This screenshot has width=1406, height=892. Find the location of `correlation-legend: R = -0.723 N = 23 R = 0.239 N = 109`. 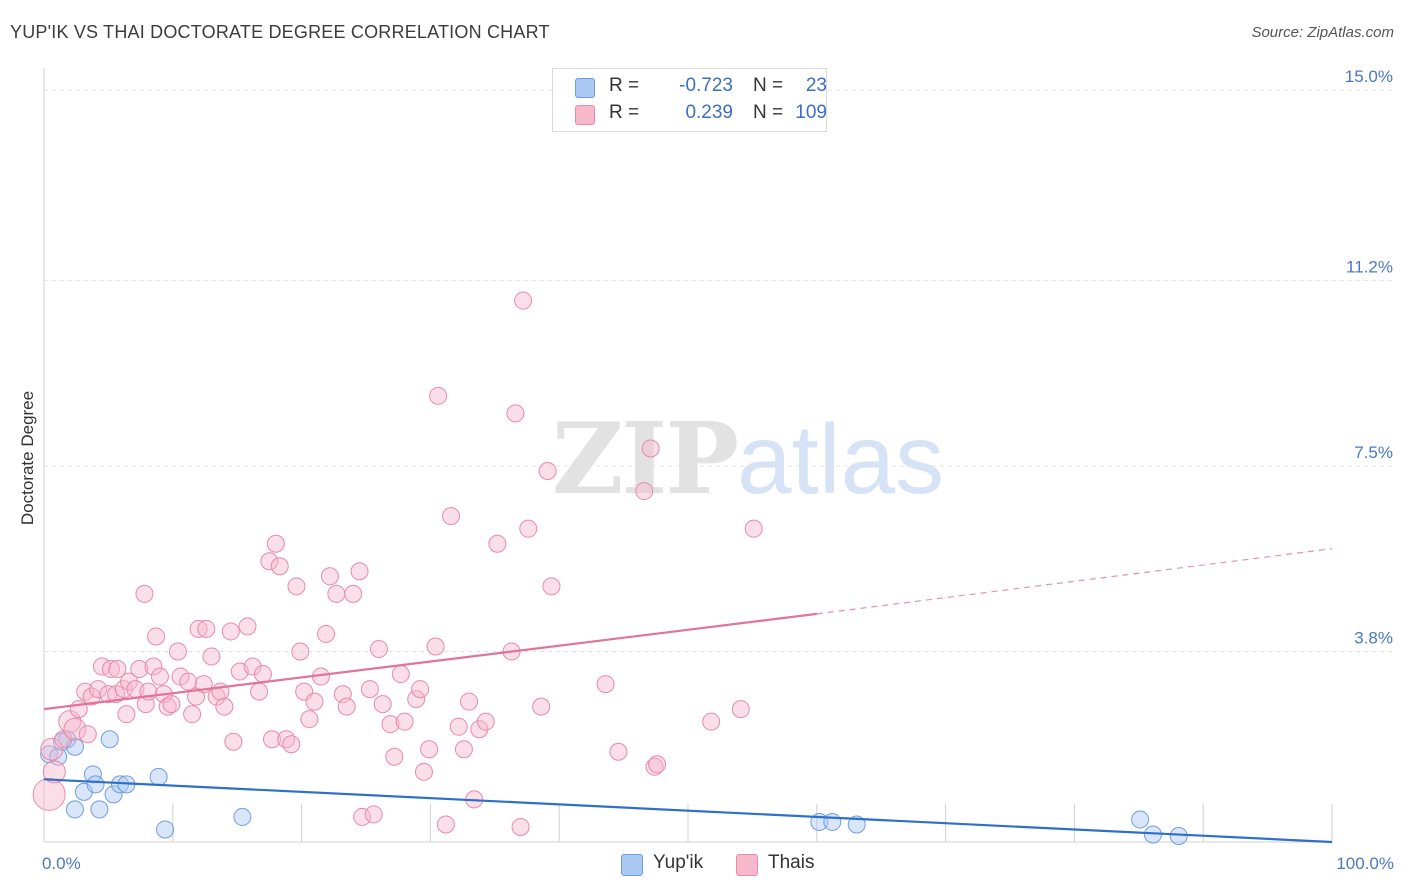

correlation-legend: R = -0.723 N = 23 R = 0.239 N = 109 is located at coordinates (689, 100).